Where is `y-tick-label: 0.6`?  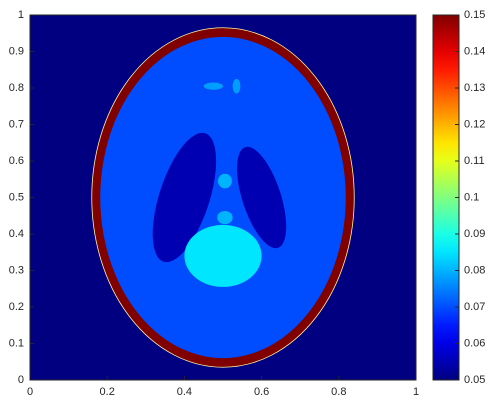 y-tick-label: 0.6 is located at coordinates (16, 161).